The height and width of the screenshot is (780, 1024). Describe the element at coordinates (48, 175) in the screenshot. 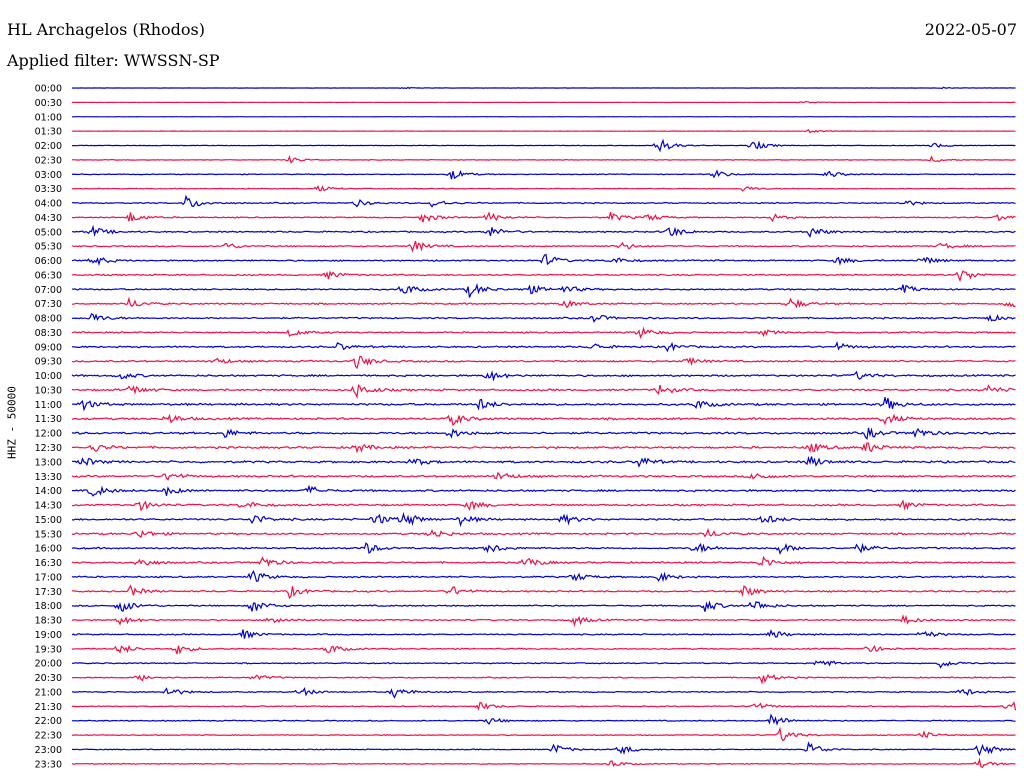

I see `row-time-label: 03:00` at that location.